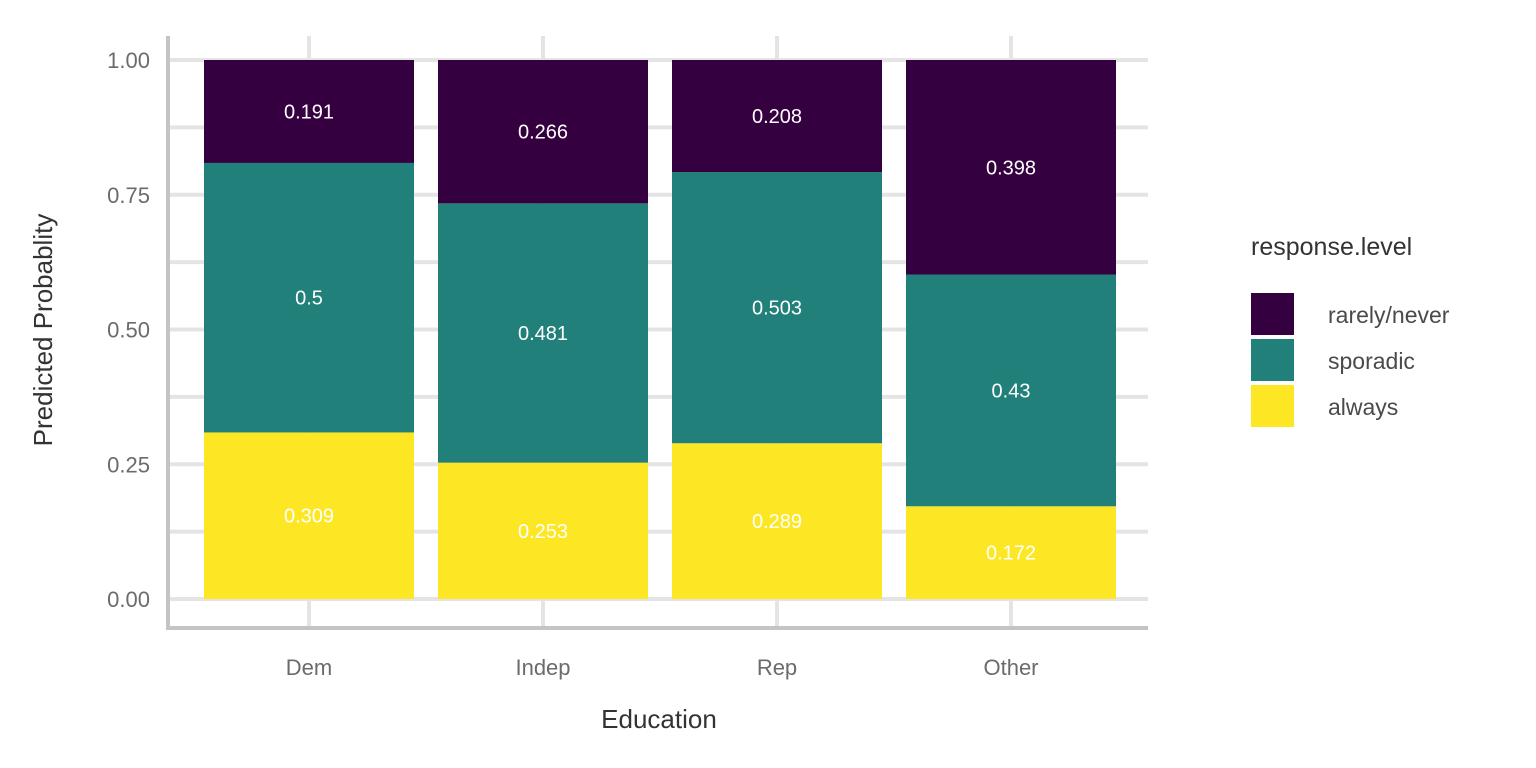  I want to click on data-label: 0.309, so click(309, 517).